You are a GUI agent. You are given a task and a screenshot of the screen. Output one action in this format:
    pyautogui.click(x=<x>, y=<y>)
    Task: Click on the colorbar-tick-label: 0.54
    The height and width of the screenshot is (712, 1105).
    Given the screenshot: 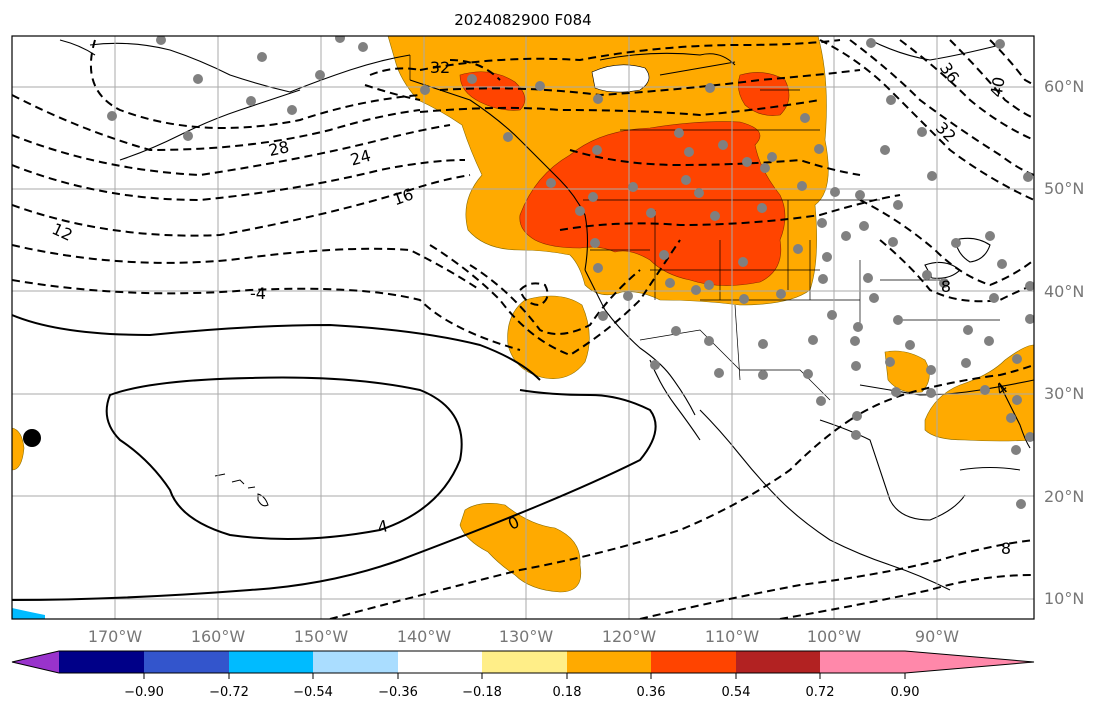 What is the action you would take?
    pyautogui.click(x=736, y=692)
    